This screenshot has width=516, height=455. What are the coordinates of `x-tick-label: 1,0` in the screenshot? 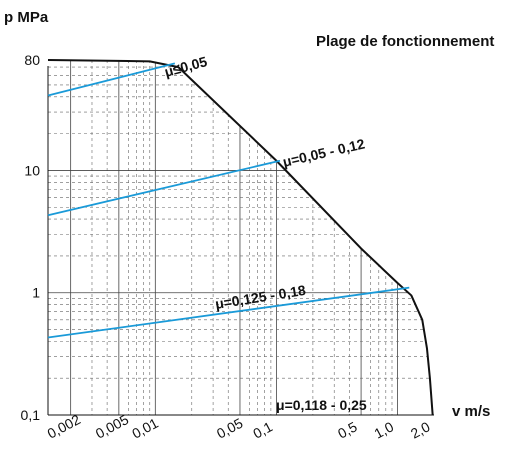 It's located at (383, 429).